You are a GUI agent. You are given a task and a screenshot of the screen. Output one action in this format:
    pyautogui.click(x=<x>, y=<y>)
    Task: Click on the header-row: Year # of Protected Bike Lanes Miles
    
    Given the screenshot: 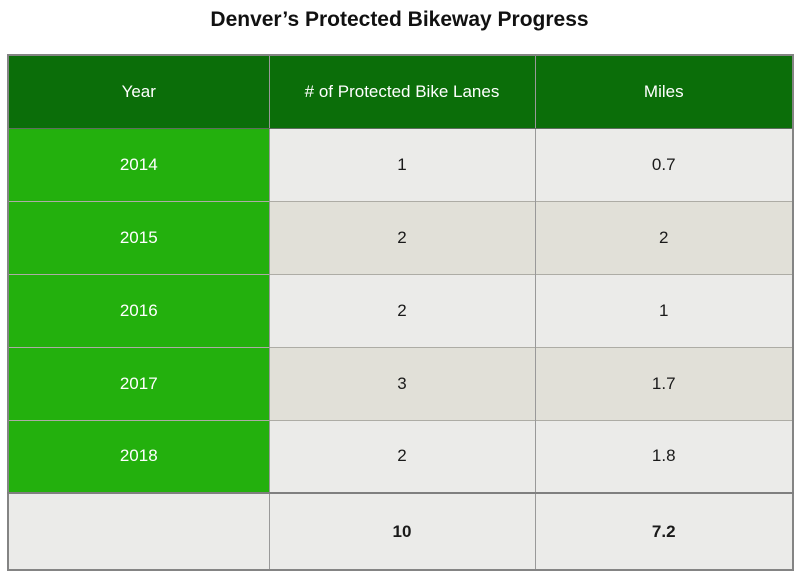 What is the action you would take?
    pyautogui.click(x=400, y=92)
    